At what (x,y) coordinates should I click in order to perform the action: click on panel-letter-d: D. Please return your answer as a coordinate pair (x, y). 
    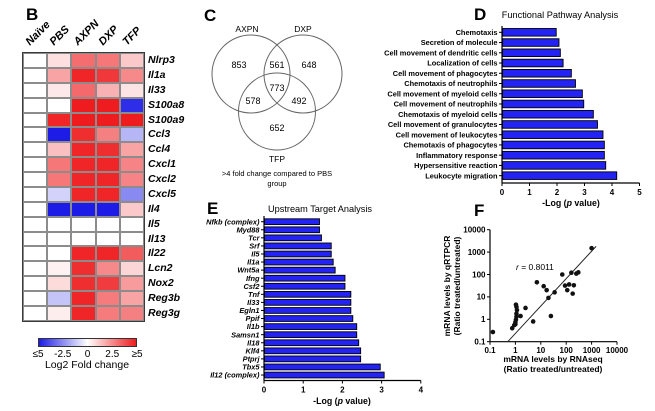
    Looking at the image, I should click on (480, 14).